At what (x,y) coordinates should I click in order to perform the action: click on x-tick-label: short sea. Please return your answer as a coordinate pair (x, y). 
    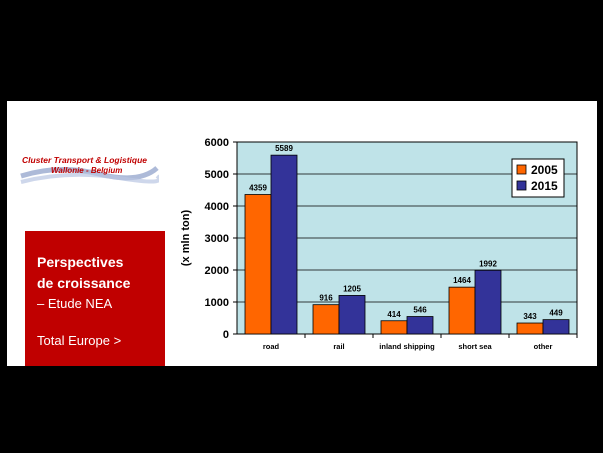
    Looking at the image, I should click on (475, 346).